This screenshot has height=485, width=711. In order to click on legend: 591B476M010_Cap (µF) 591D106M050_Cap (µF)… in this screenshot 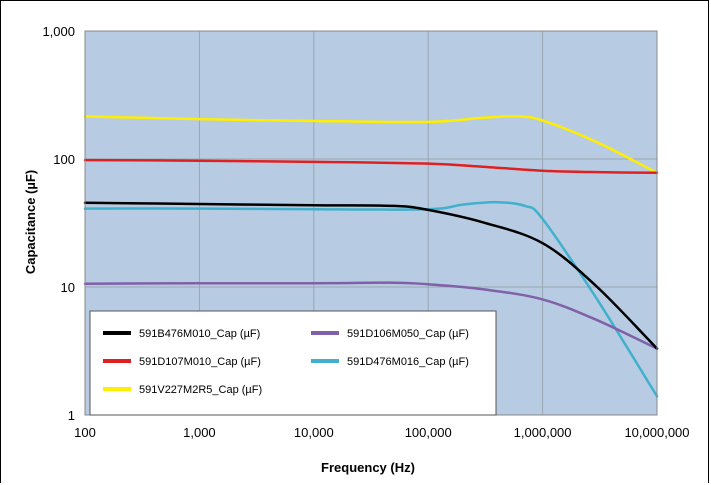, I will do `click(293, 363)`.